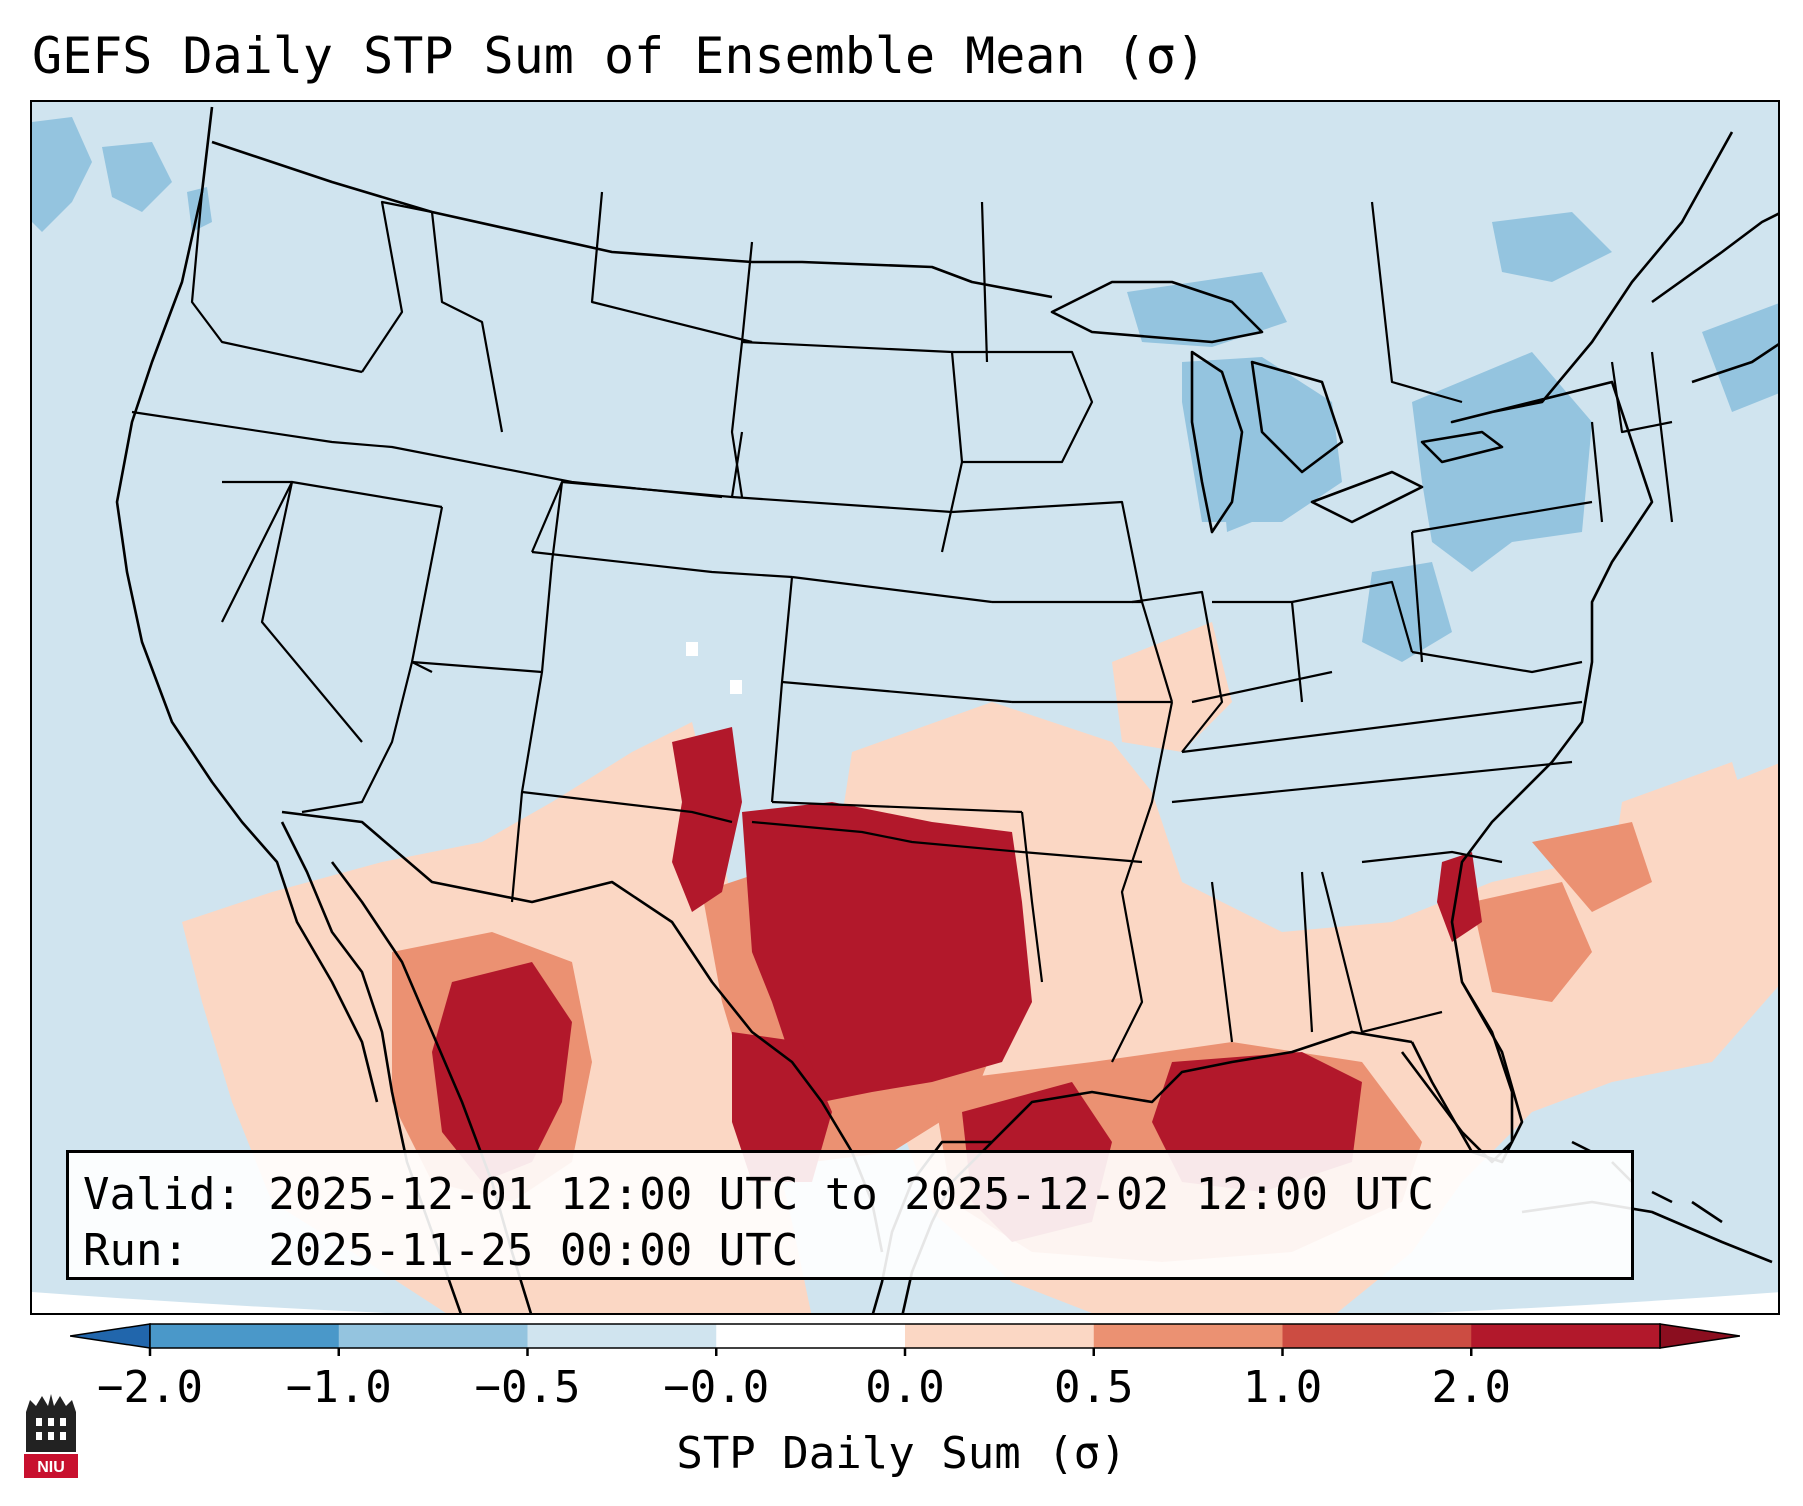  I want to click on niu-logo: NIU, so click(51, 1436).